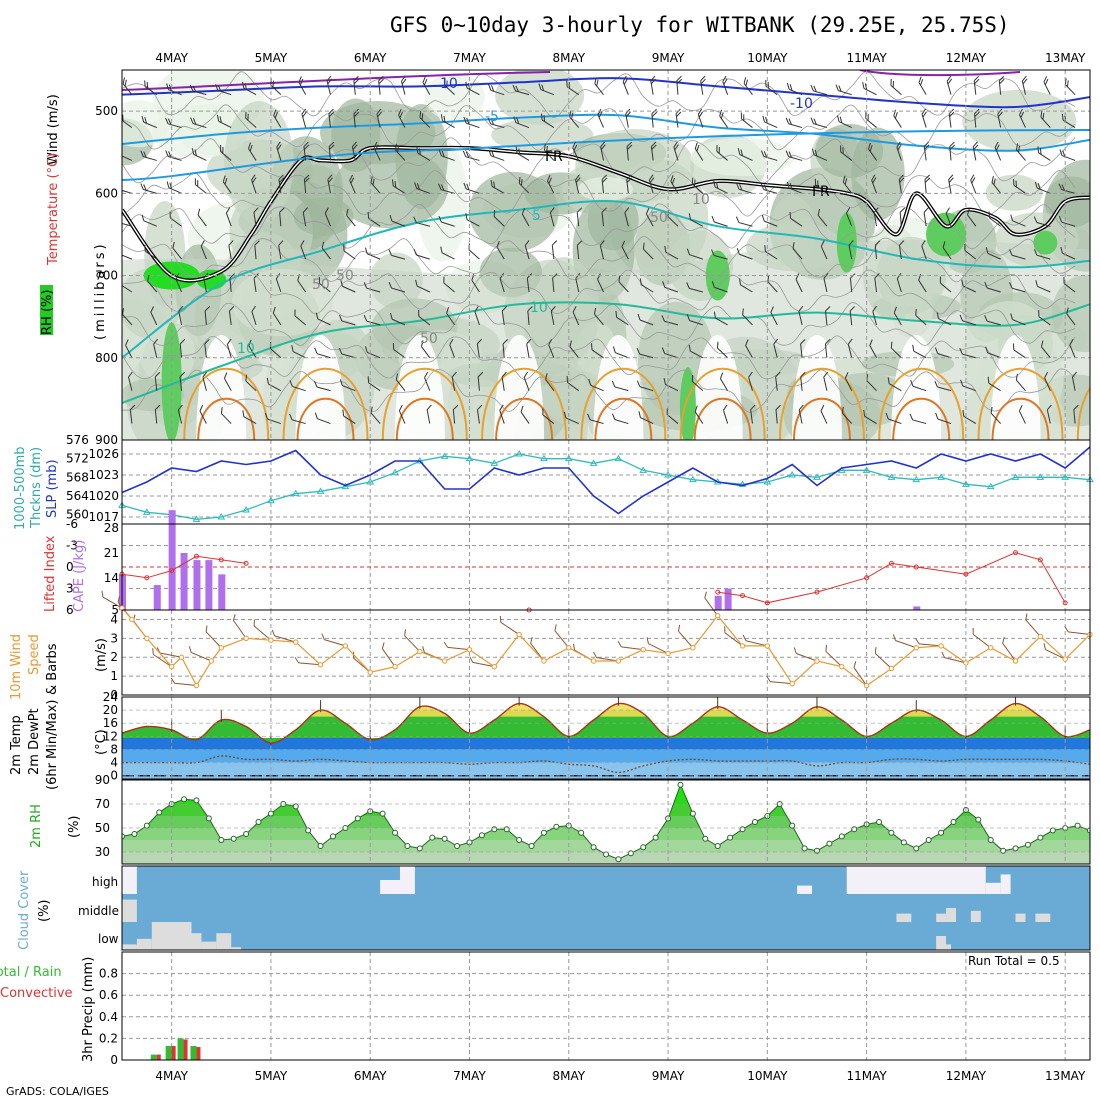 Image resolution: width=1100 pixels, height=1100 pixels. What do you see at coordinates (513, 211) in the screenshot?
I see `rh-shade` at bounding box center [513, 211].